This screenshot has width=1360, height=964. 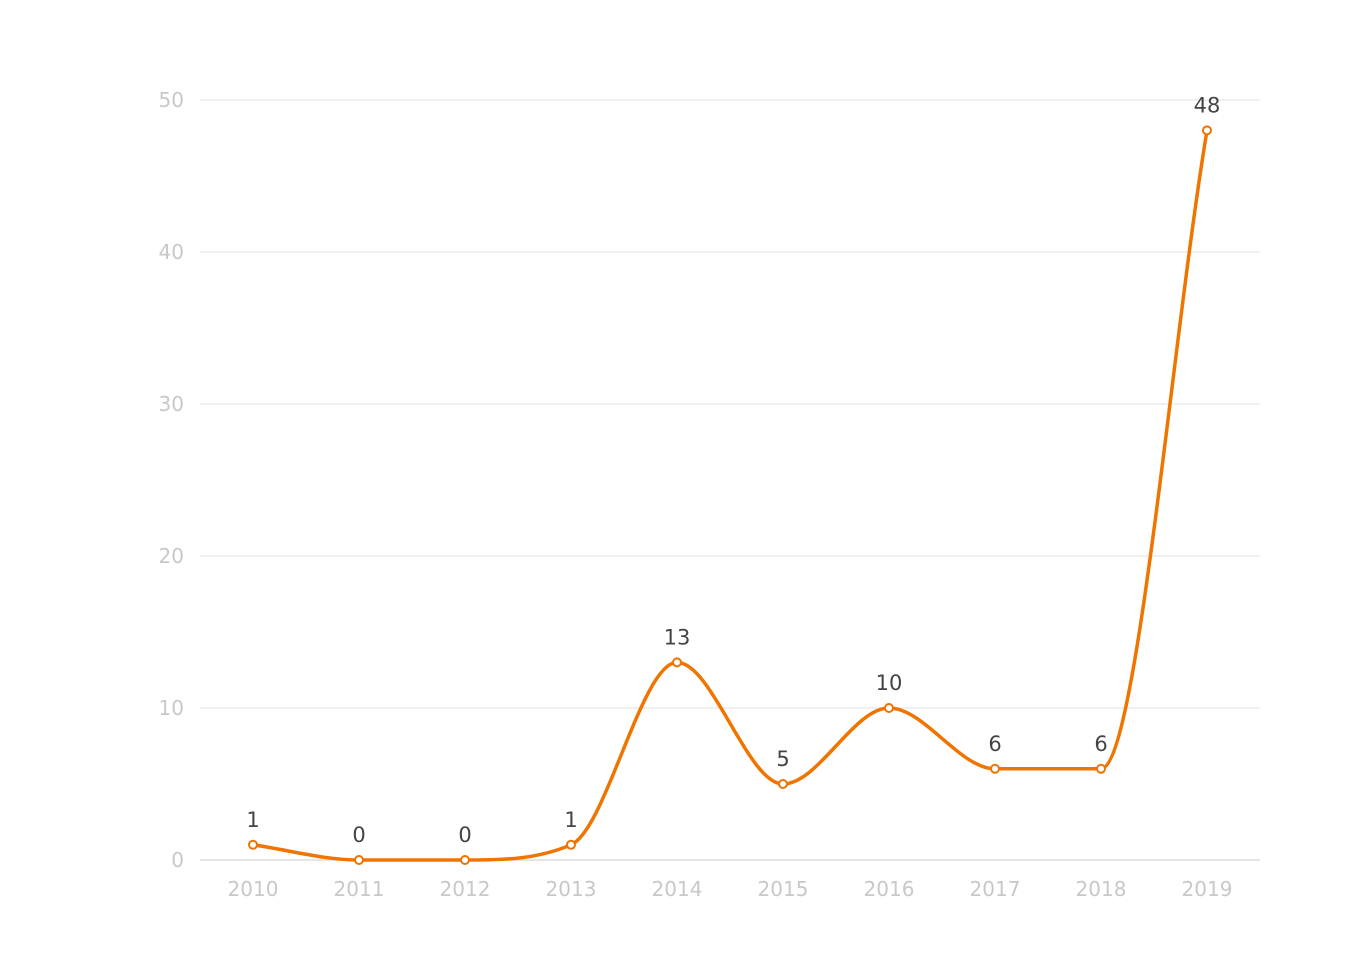 I want to click on x-tick-label: 2011, so click(x=359, y=889).